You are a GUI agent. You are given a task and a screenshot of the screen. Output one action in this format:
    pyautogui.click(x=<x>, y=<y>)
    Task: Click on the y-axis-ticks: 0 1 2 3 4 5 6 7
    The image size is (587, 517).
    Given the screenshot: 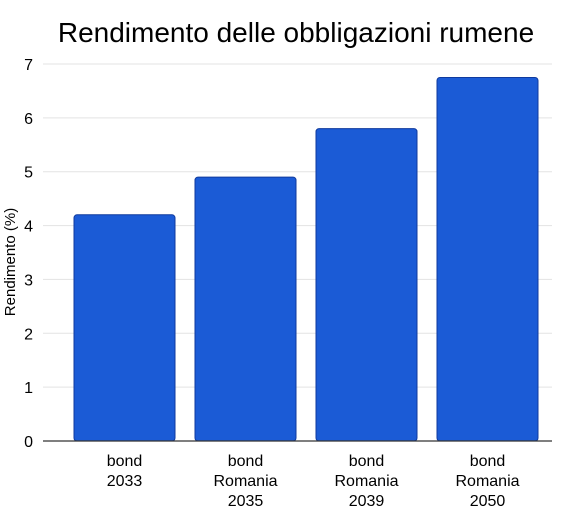 What is the action you would take?
    pyautogui.click(x=28, y=254)
    